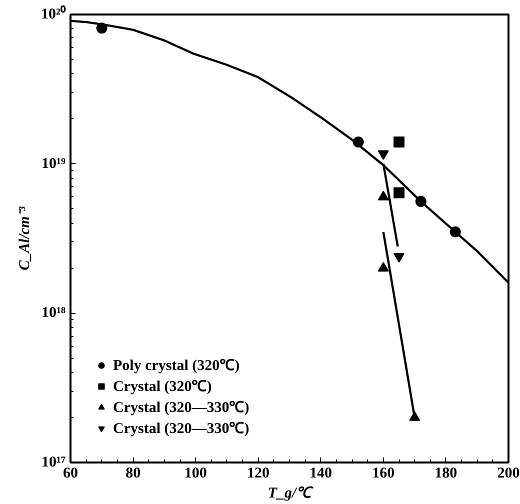 The width and height of the screenshot is (520, 504). Describe the element at coordinates (54, 313) in the screenshot. I see `y-tick-label: 10¹⁸` at that location.